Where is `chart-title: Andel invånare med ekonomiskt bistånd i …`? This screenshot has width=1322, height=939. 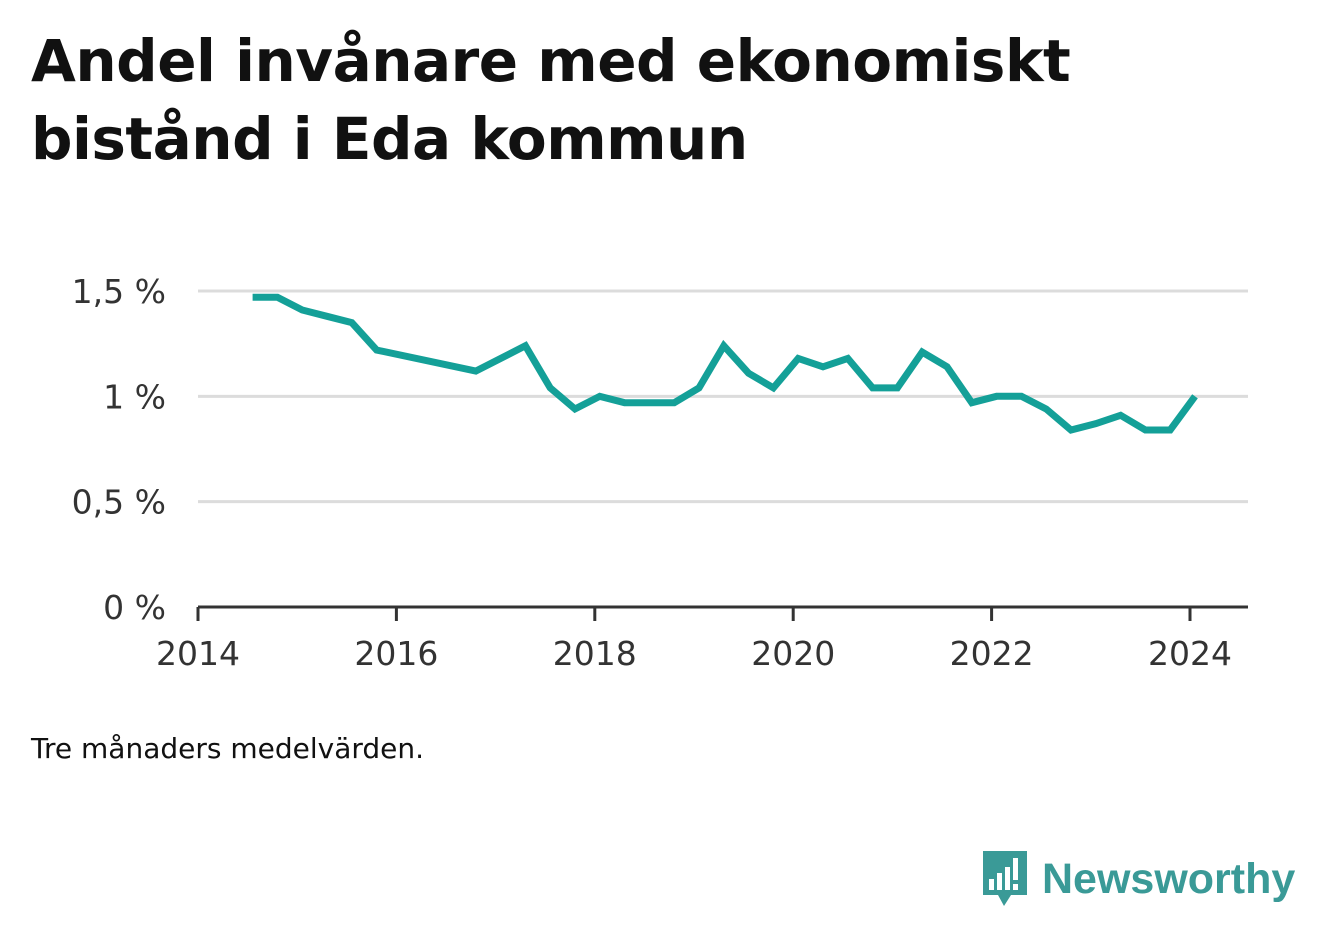
chart-title: Andel invånare med ekonomiskt bistånd i … is located at coordinates (551, 100).